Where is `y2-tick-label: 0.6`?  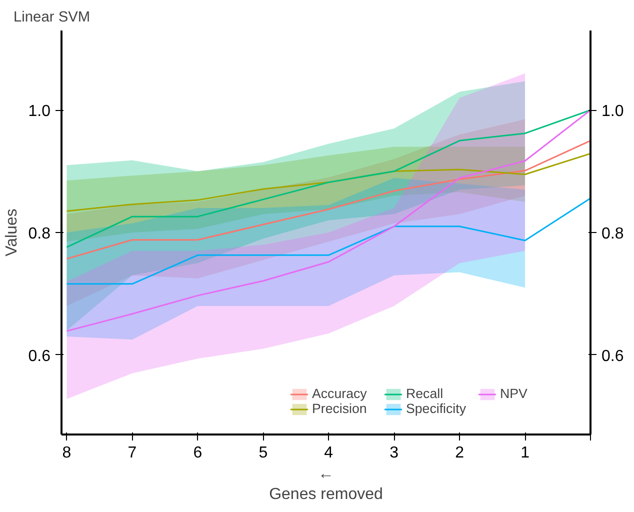 y2-tick-label: 0.6 is located at coordinates (613, 356).